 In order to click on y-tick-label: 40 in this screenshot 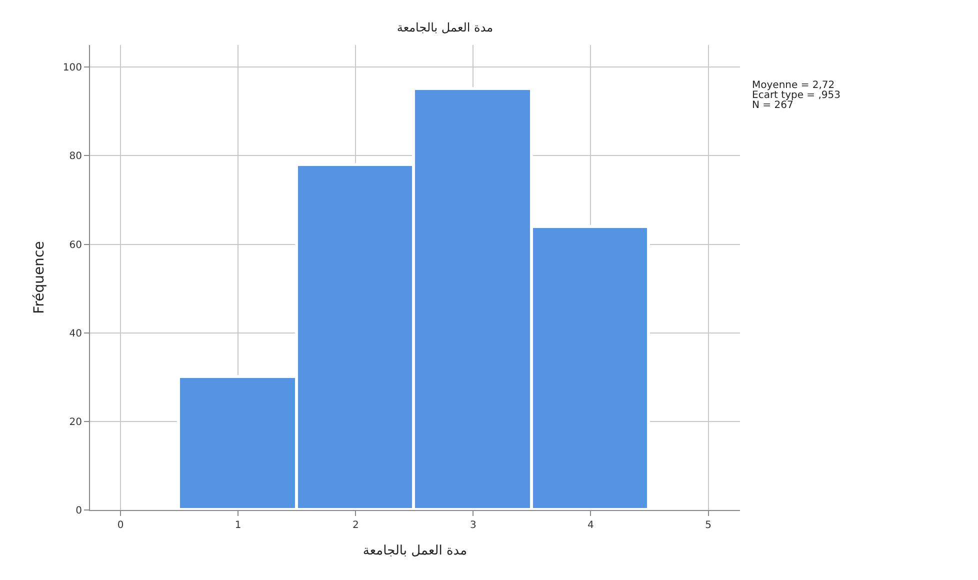, I will do `click(75, 334)`.